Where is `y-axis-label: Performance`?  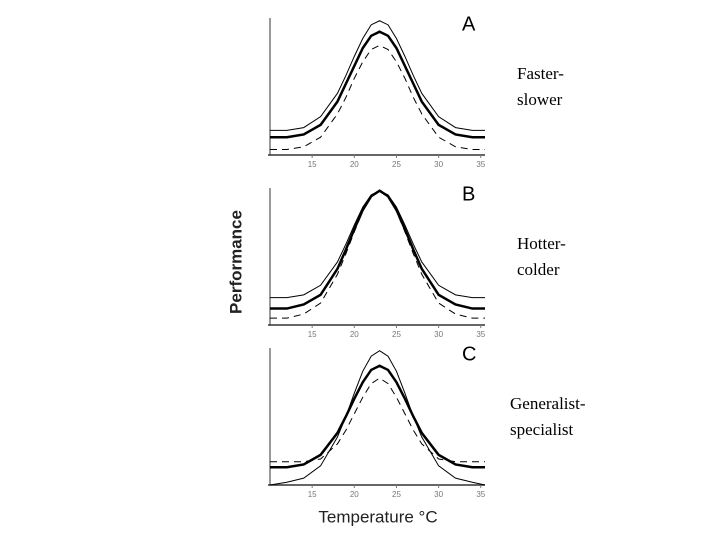 y-axis-label: Performance is located at coordinates (235, 262).